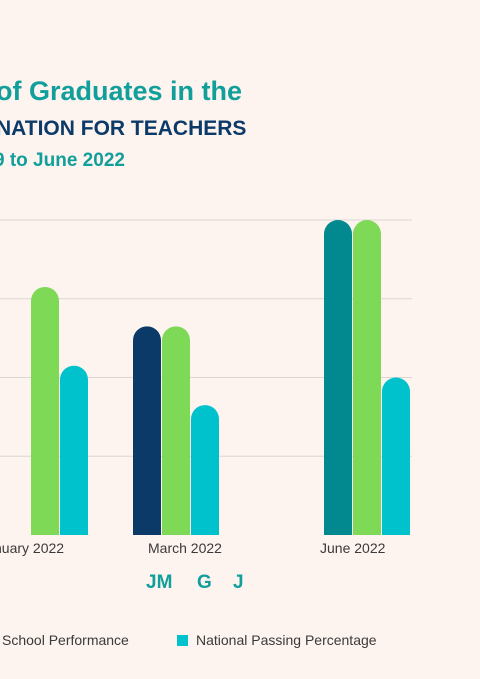  What do you see at coordinates (286, 640) in the screenshot?
I see `legend-label-national-passing: National Passing Percentage` at bounding box center [286, 640].